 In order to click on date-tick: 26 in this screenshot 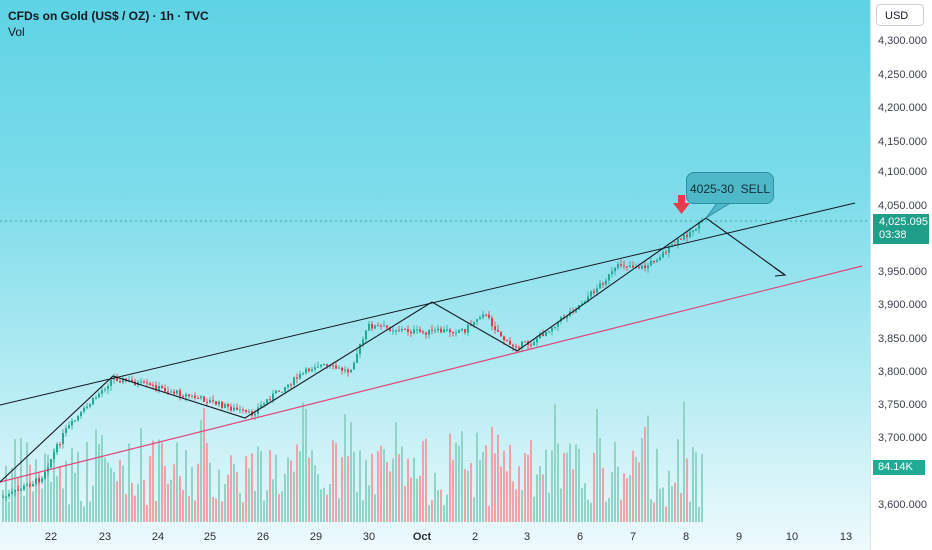, I will do `click(263, 537)`.